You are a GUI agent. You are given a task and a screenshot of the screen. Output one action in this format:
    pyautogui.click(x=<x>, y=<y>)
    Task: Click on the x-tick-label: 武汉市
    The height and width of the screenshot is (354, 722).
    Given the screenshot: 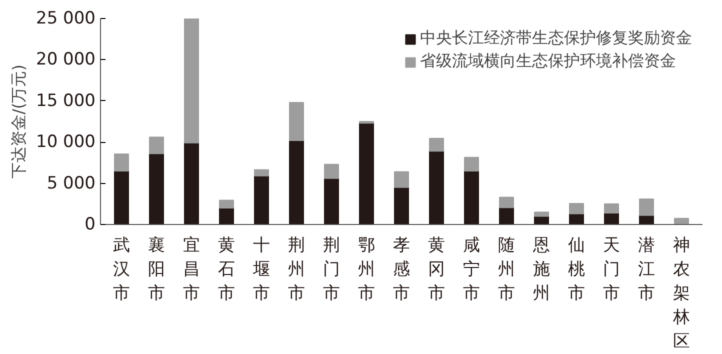 What is the action you would take?
    pyautogui.click(x=121, y=270)
    